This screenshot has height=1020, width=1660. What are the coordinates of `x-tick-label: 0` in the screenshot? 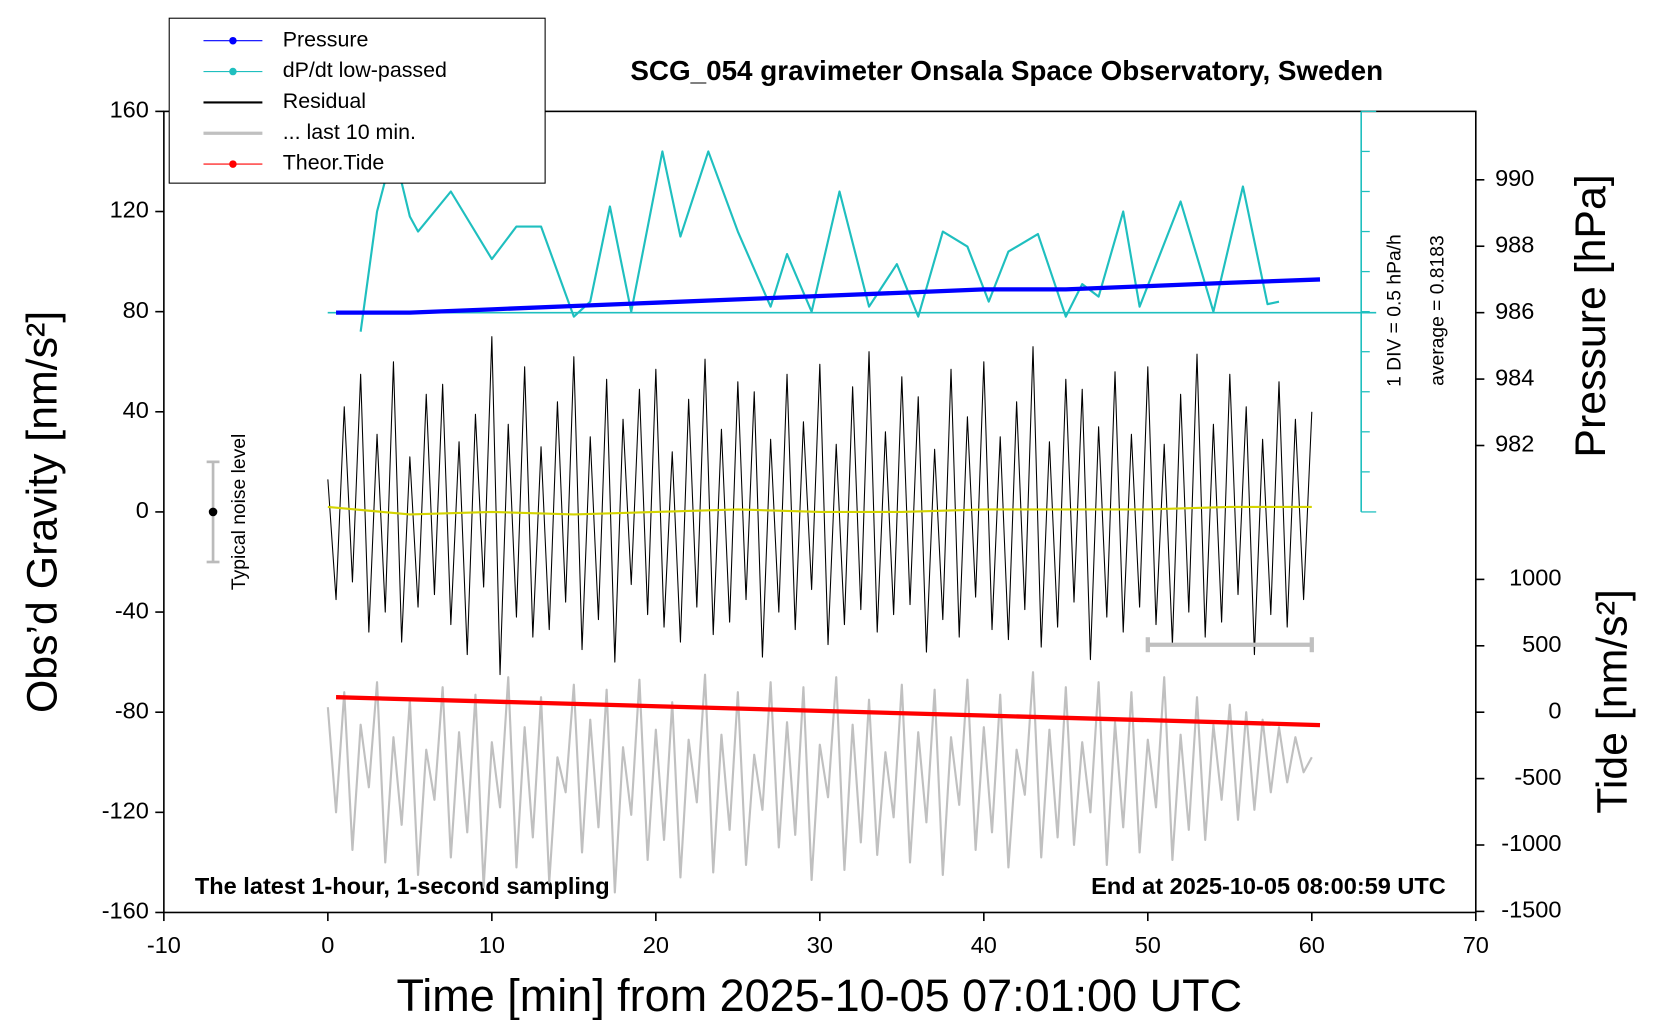 It's located at (327, 945).